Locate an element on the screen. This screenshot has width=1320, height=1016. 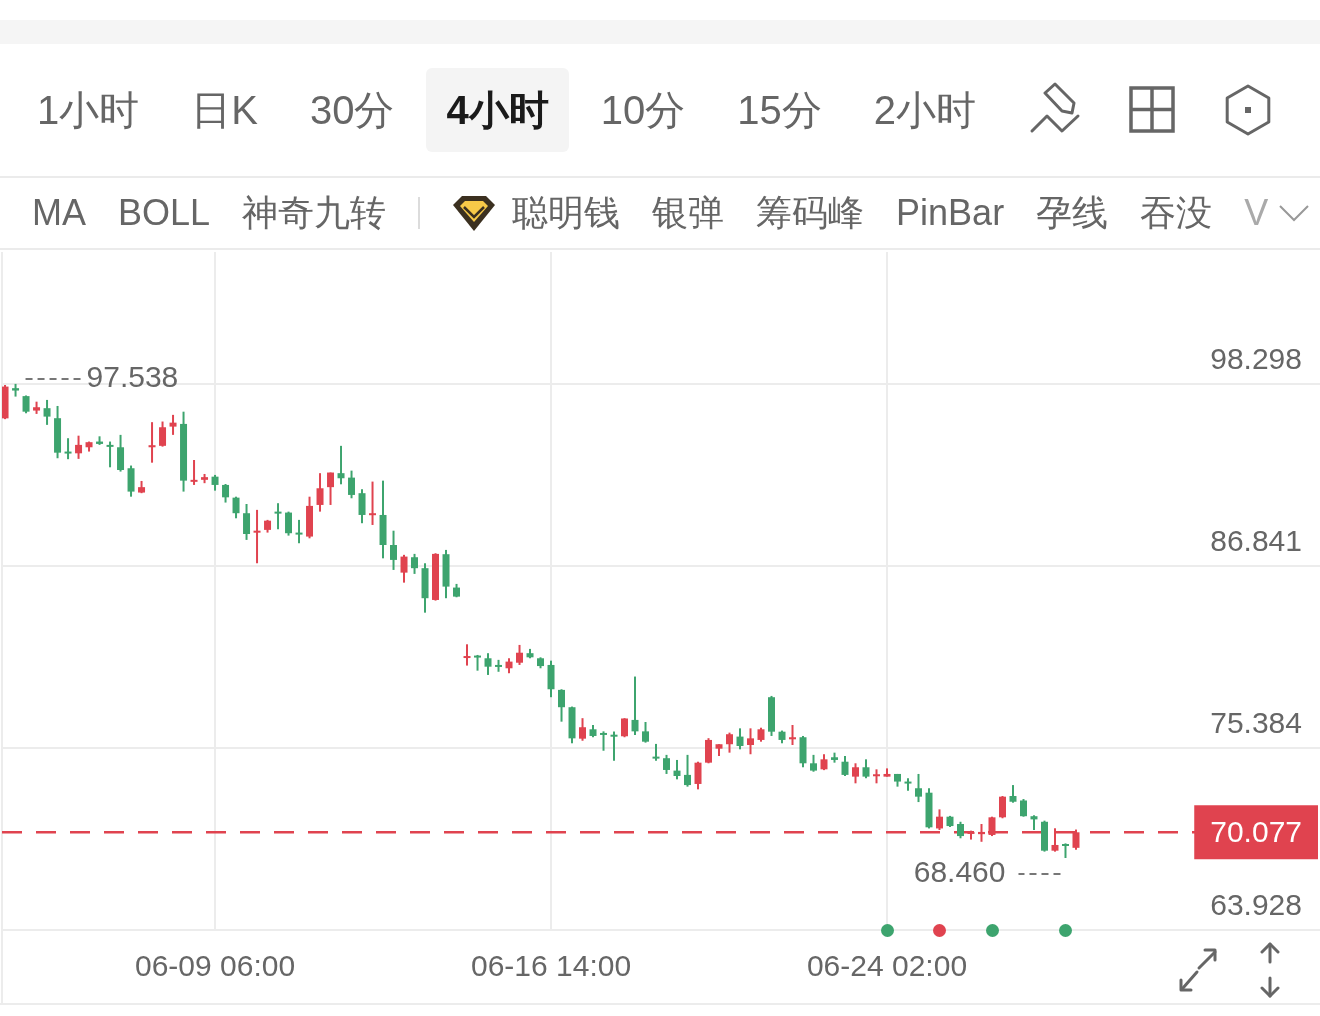
annotation: 97.538 is located at coordinates (132, 377).